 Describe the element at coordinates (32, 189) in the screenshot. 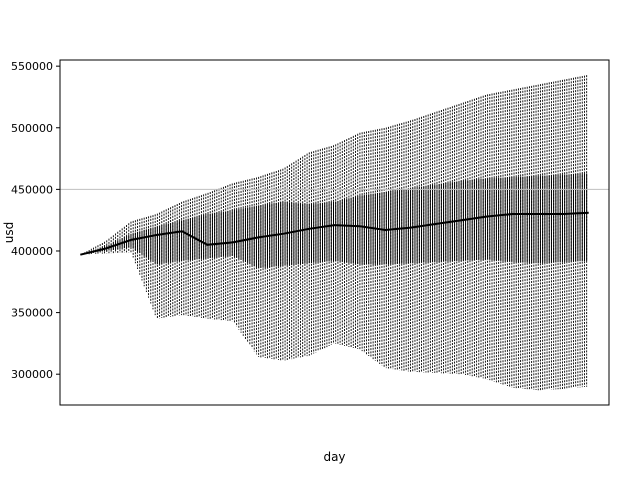

I see `y-tick-label: 450000` at that location.